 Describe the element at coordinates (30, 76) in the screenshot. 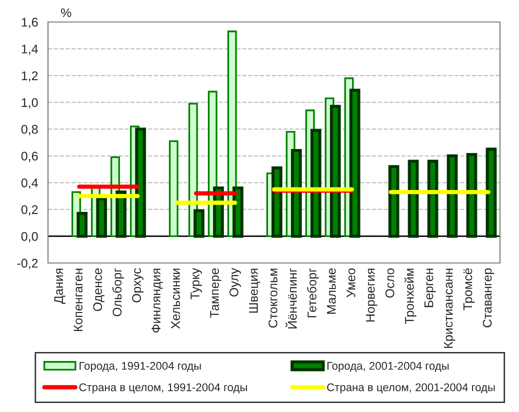

I see `y-tick-label: 1,2` at that location.